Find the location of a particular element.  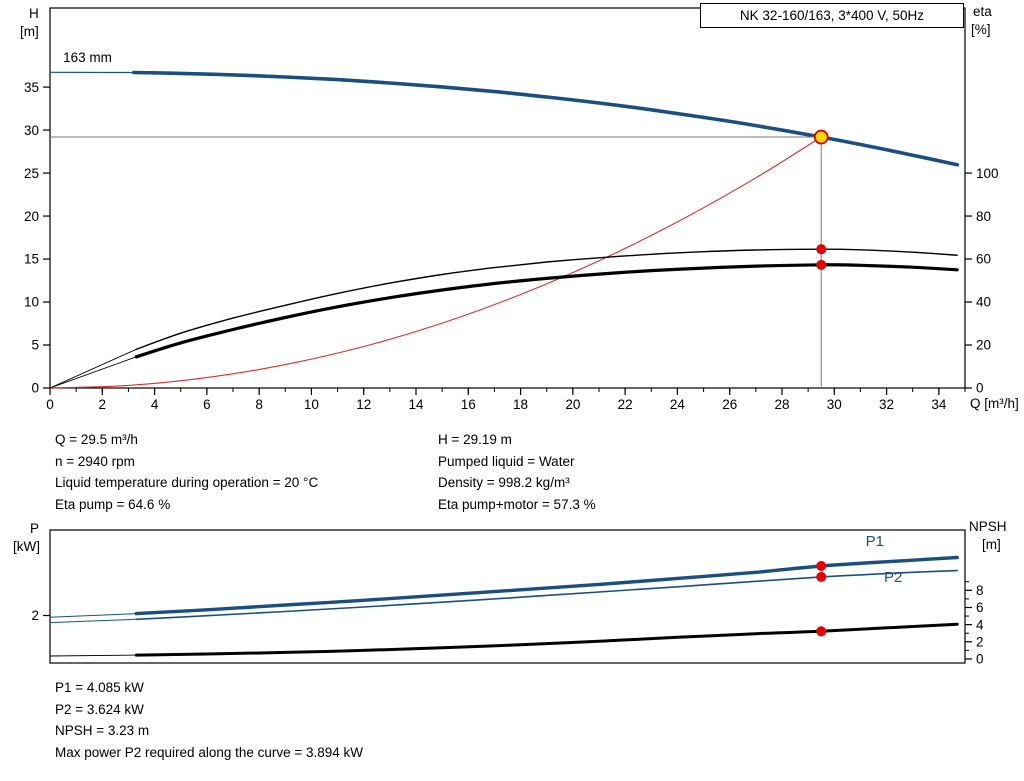

p1-curve-label: P1 is located at coordinates (875, 541).